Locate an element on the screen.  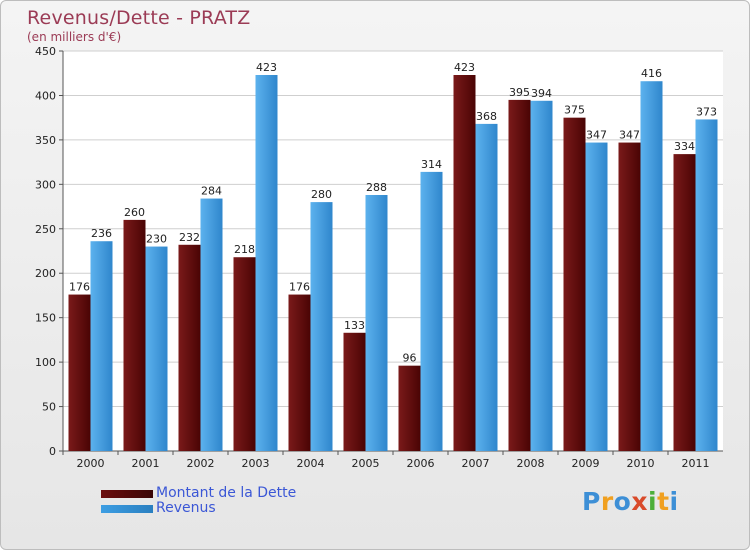
x-tick-label: 2004 is located at coordinates (311, 463).